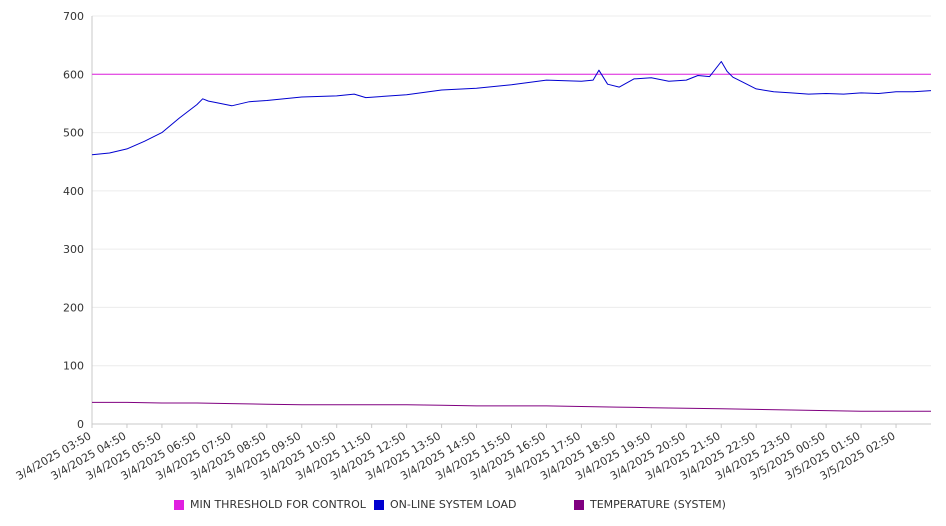 This screenshot has height=526, width=946. What do you see at coordinates (511, 406) in the screenshot?
I see `series-temperature` at bounding box center [511, 406].